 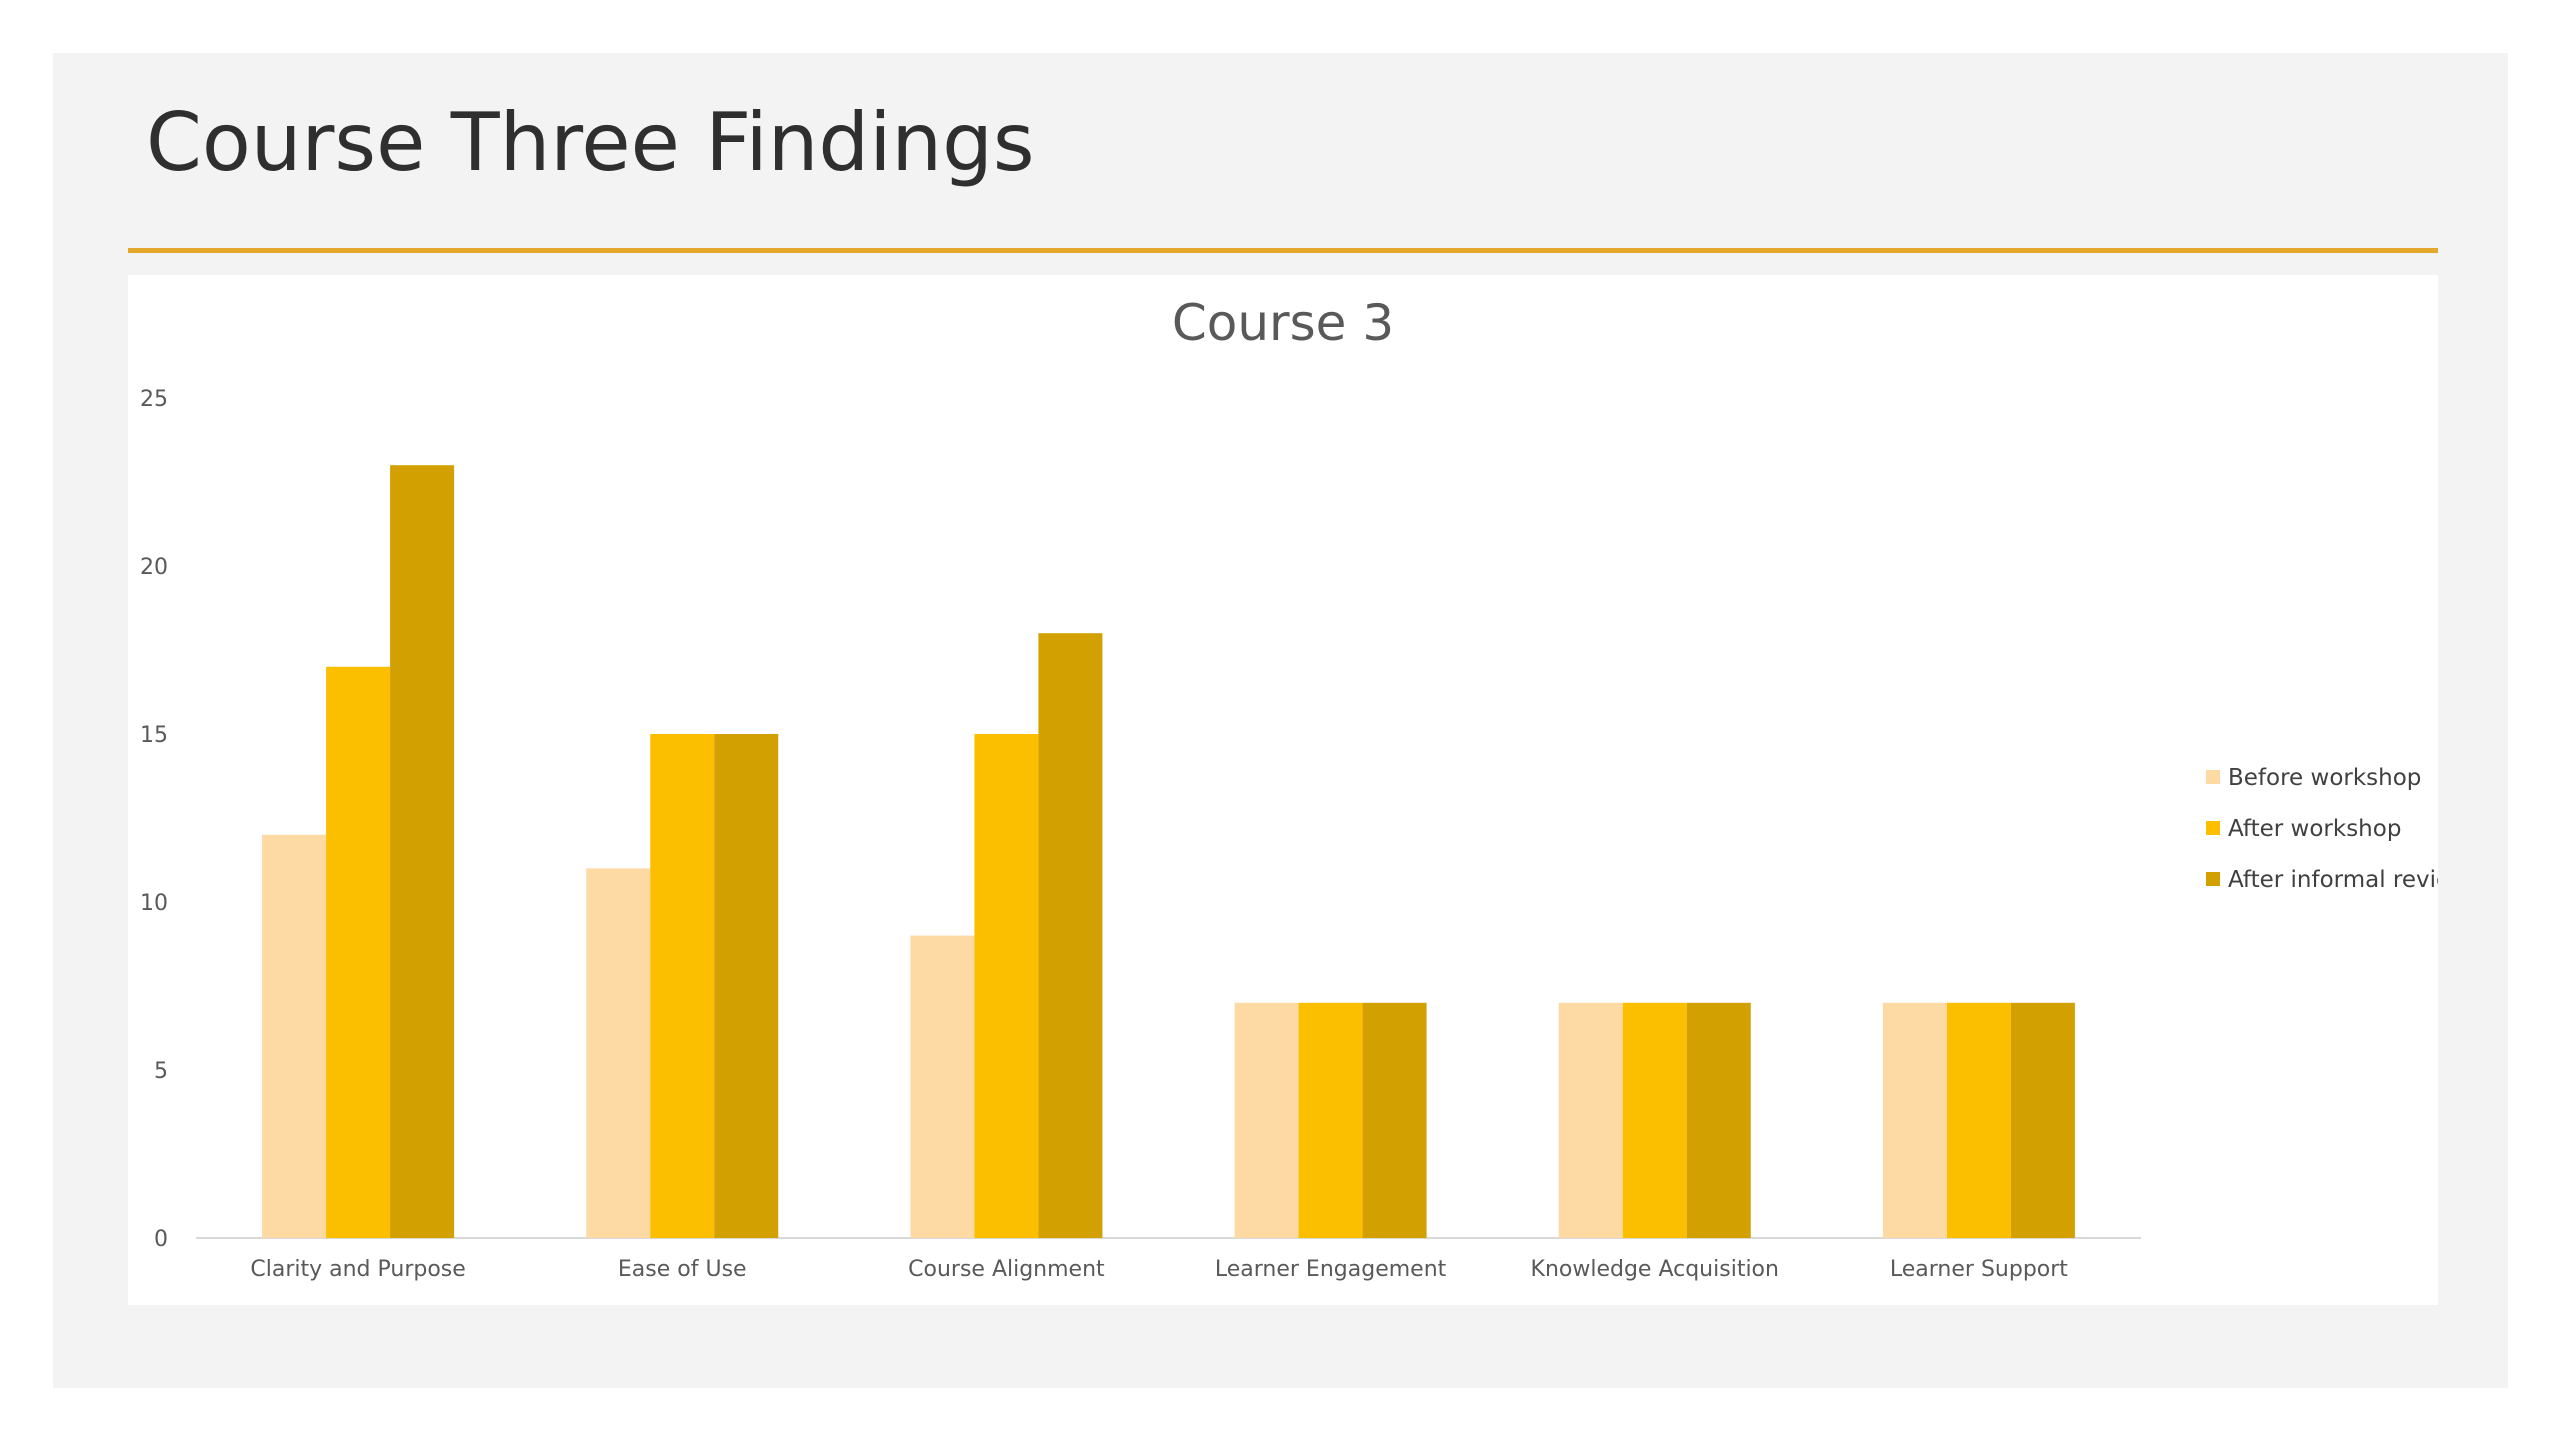 What do you see at coordinates (1979, 1269) in the screenshot?
I see `x-tick-label: Learner Support` at bounding box center [1979, 1269].